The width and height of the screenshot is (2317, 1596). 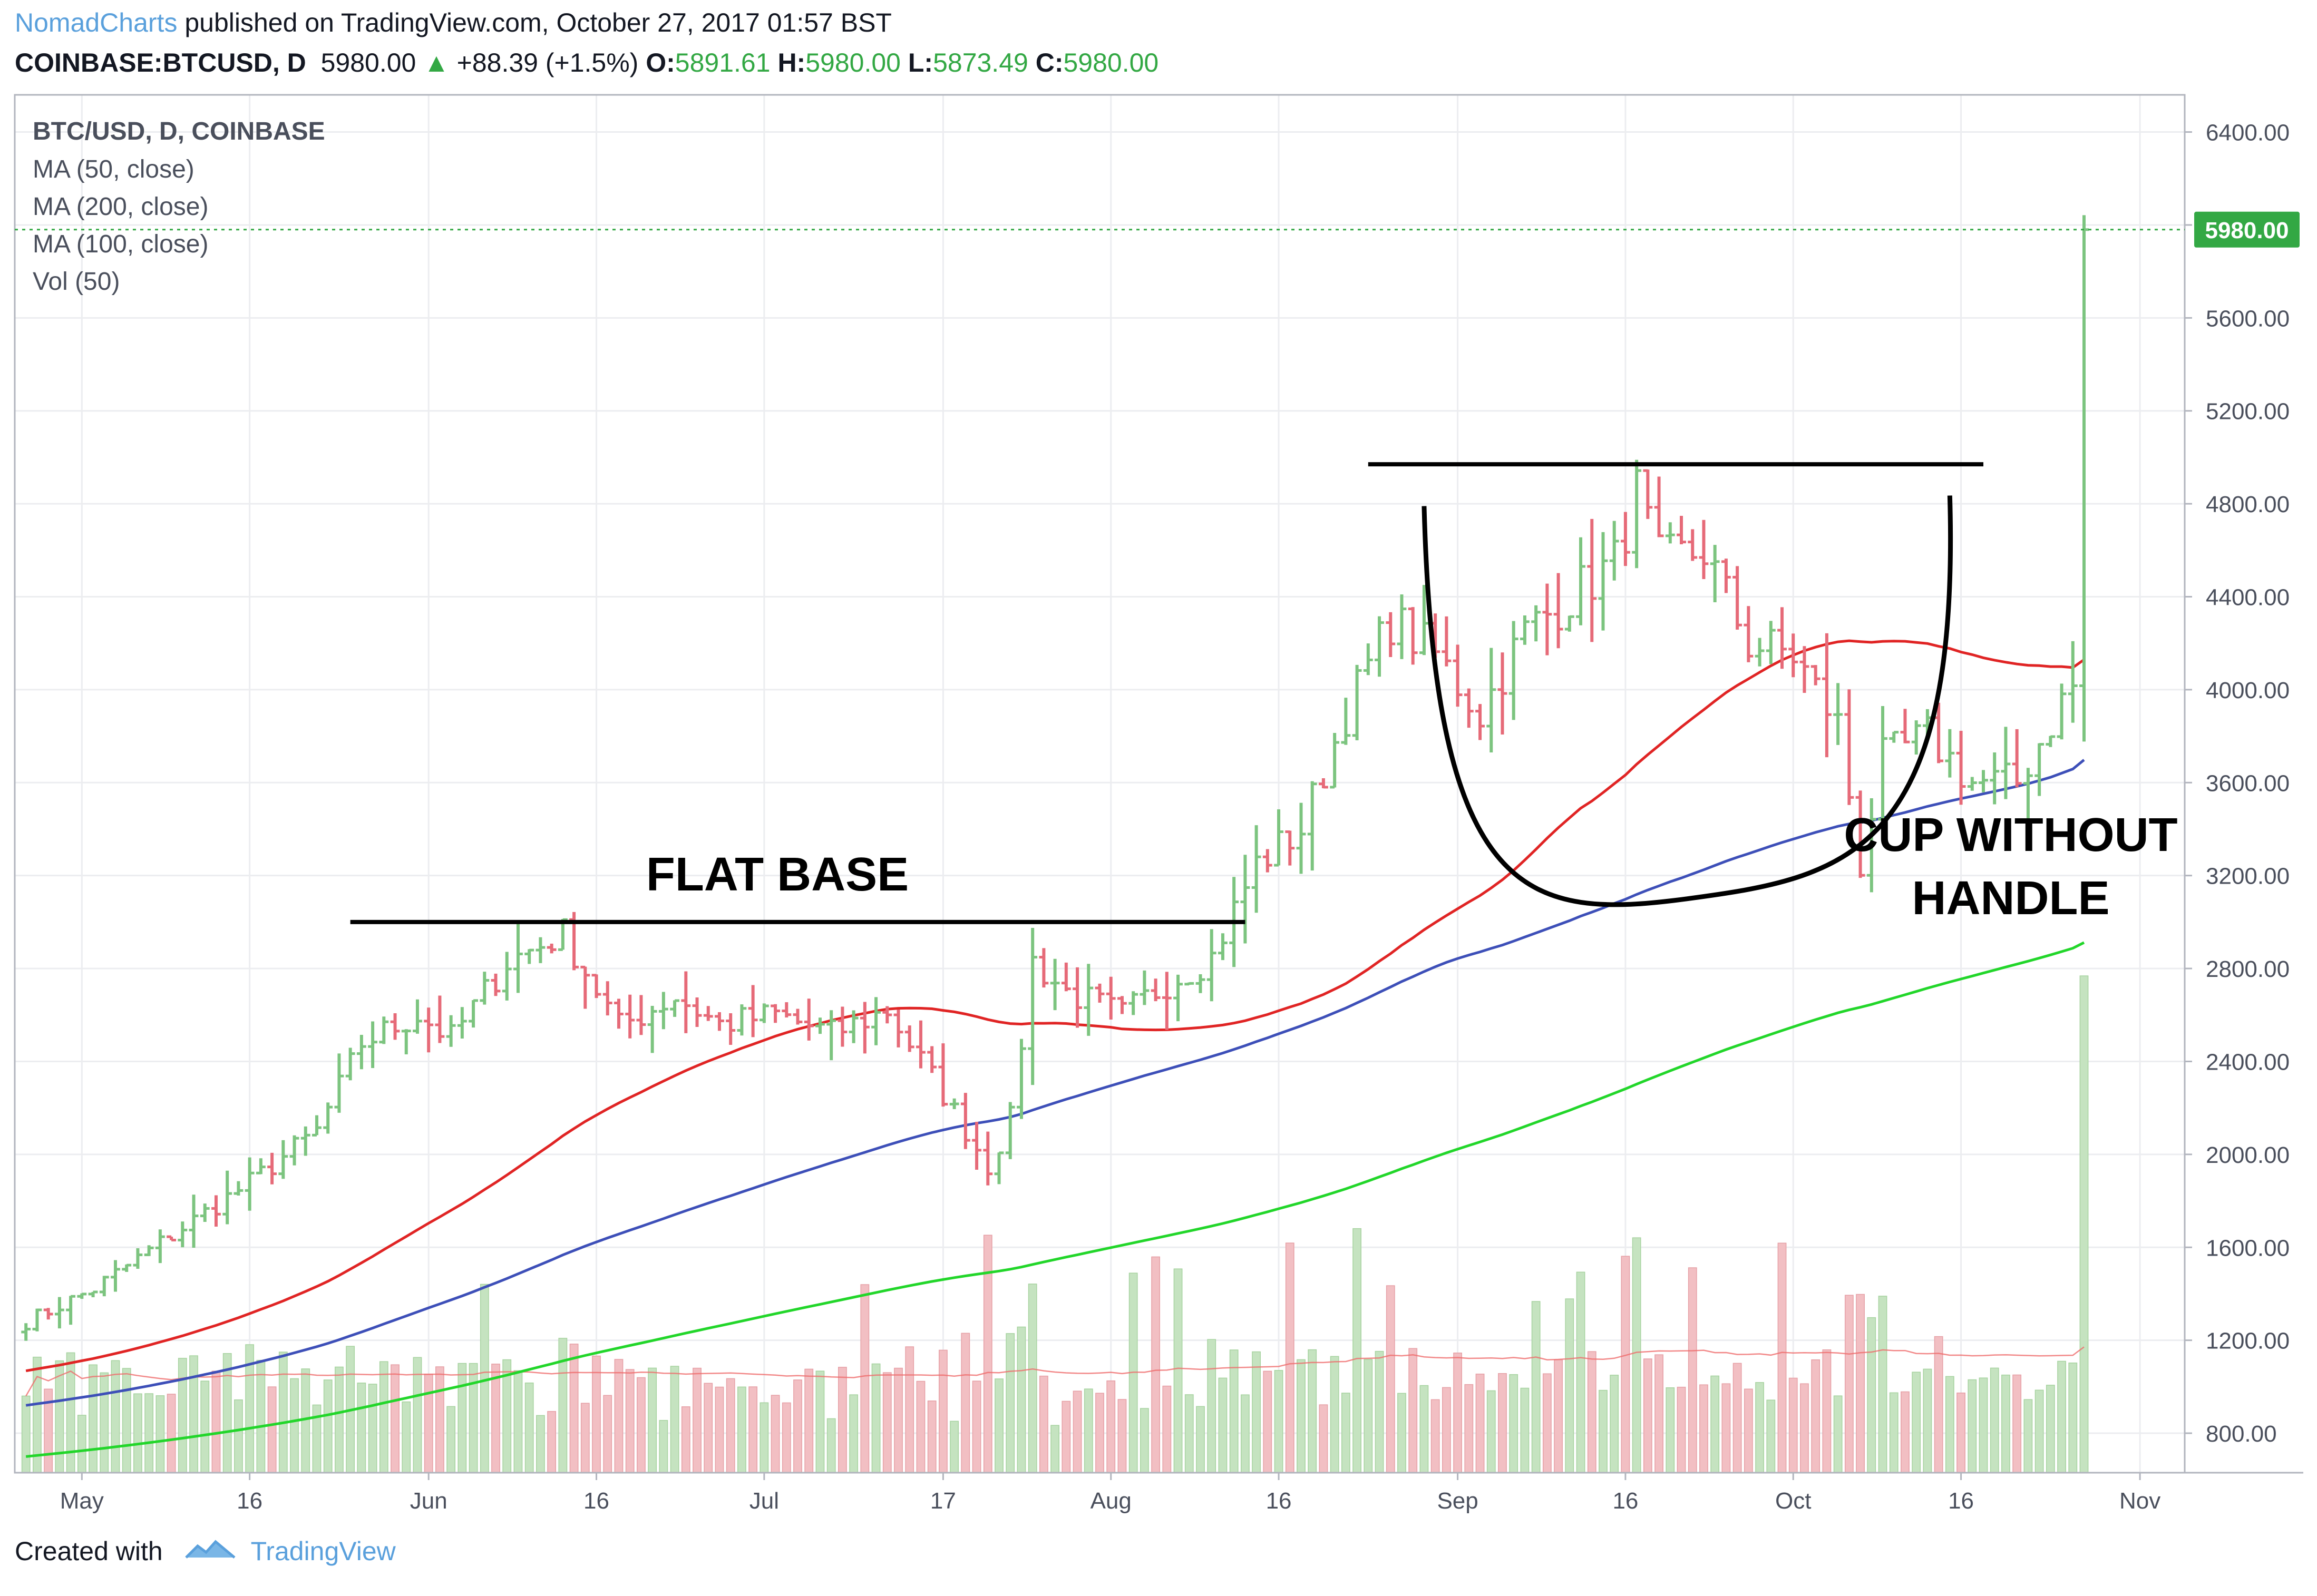 What do you see at coordinates (2248, 598) in the screenshot?
I see `price-tick-label: 4400.00` at bounding box center [2248, 598].